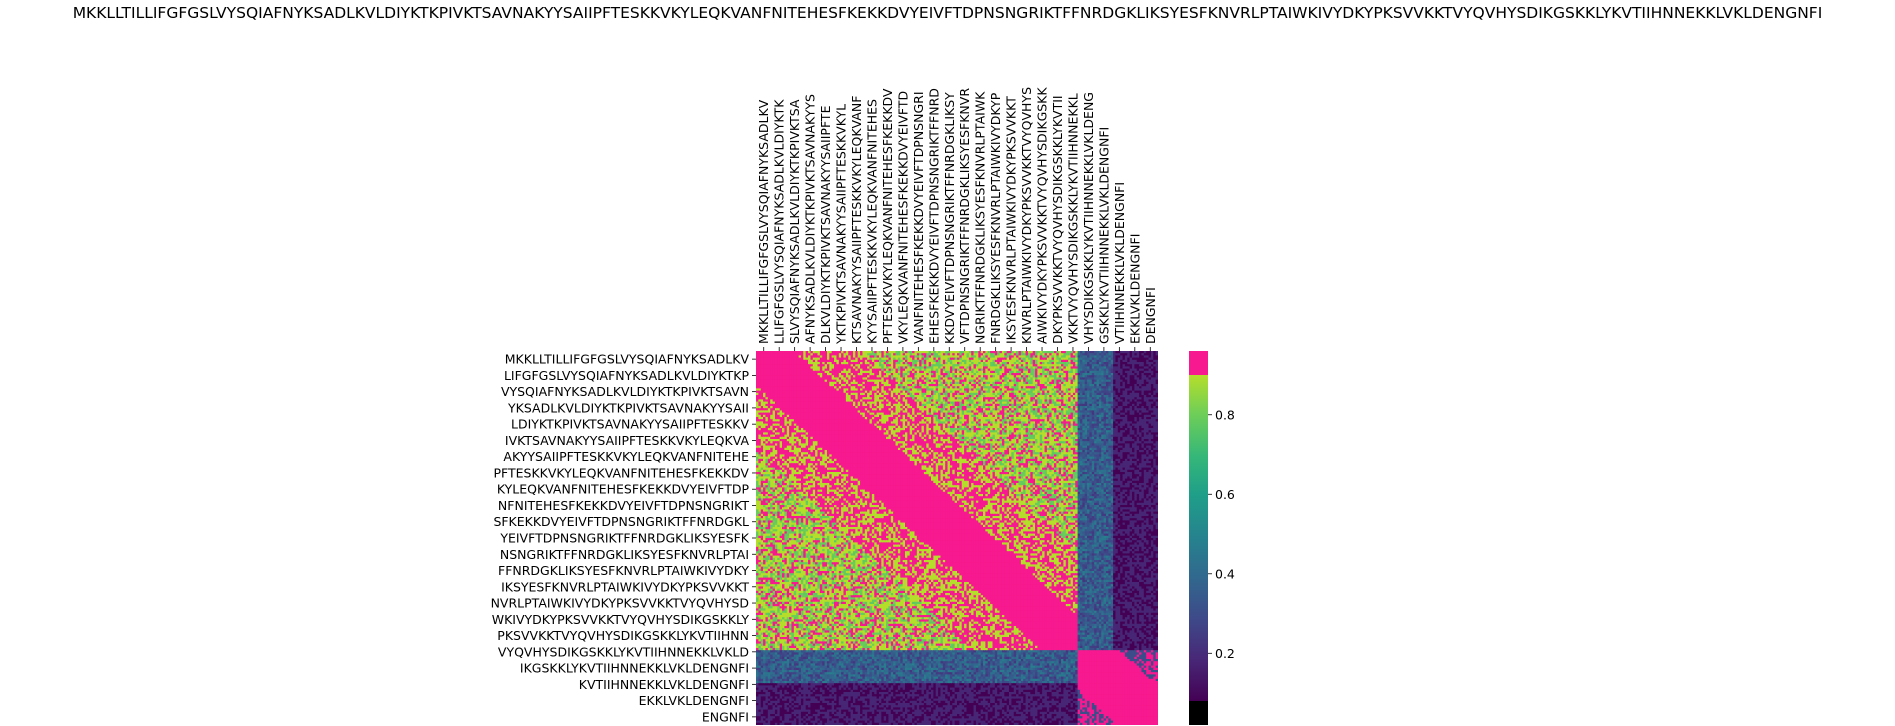  Describe the element at coordinates (957, 538) in the screenshot. I see `heatmap-cells` at that location.